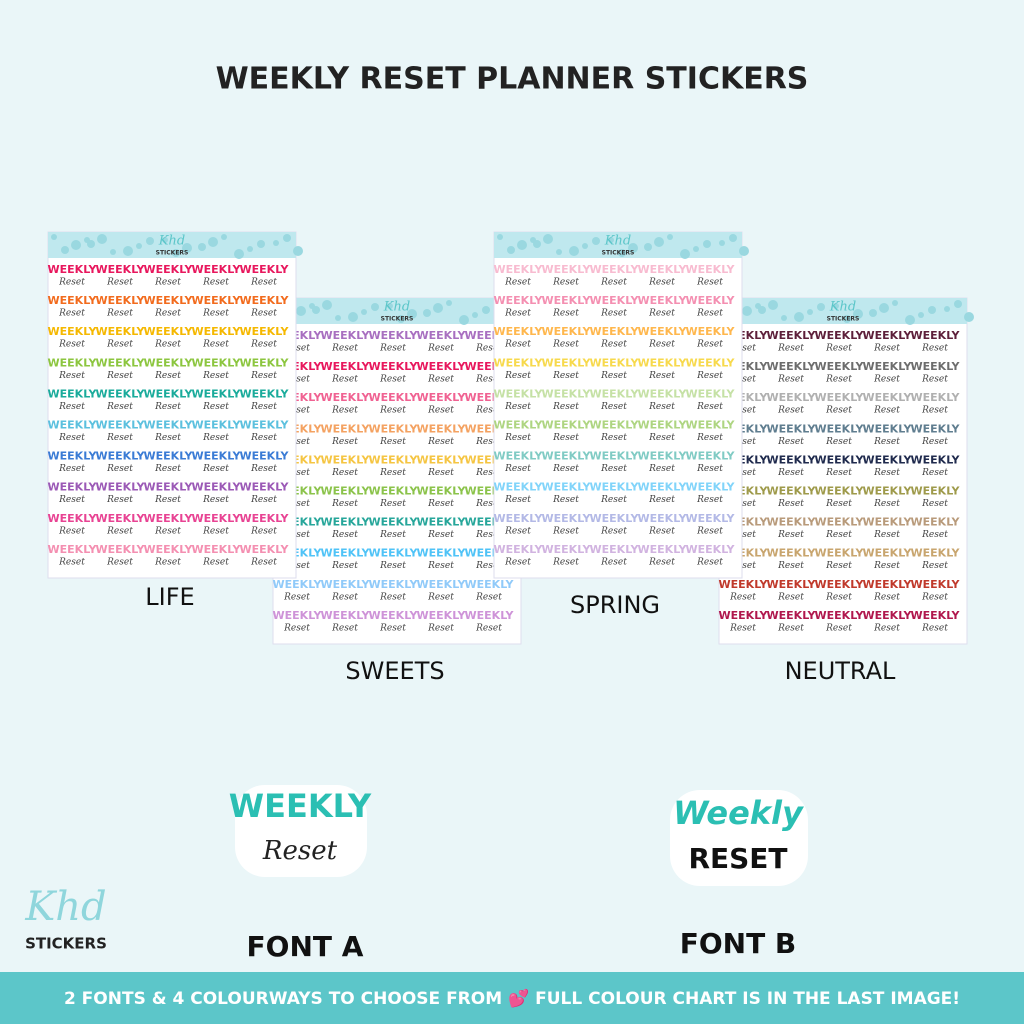 The image size is (1024, 1024). I want to click on brand-logo: Khd STICKERS, so click(65, 918).